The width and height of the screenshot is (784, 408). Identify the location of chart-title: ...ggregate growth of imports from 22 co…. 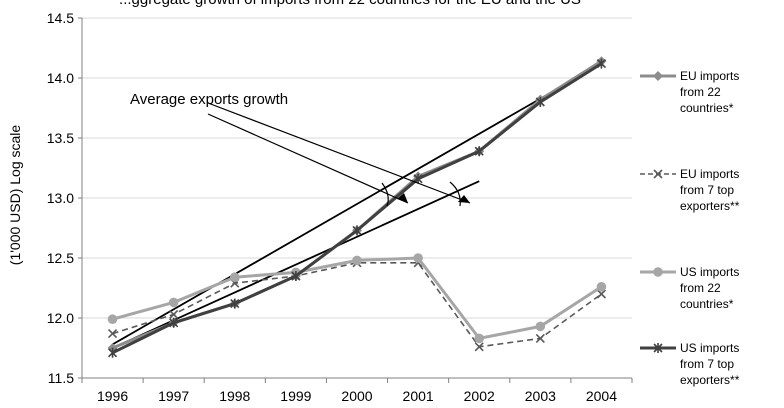
(350, 4).